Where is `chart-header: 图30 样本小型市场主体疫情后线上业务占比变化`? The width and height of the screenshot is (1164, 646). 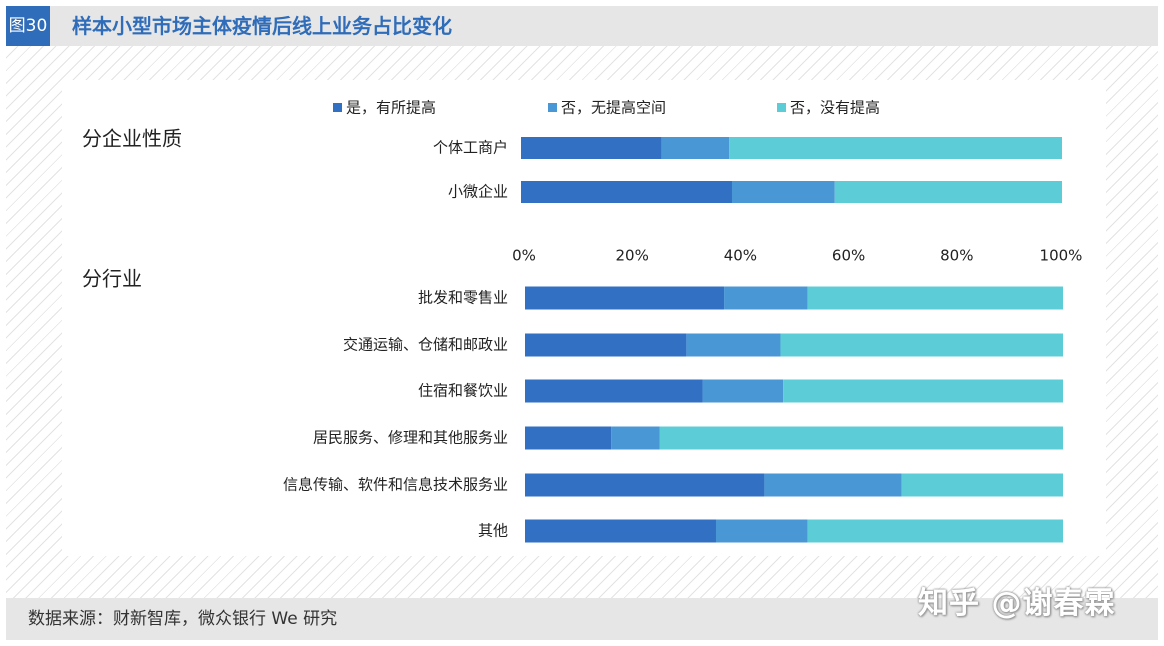 chart-header: 图30 样本小型市场主体疫情后线上业务占比变化 is located at coordinates (582, 26).